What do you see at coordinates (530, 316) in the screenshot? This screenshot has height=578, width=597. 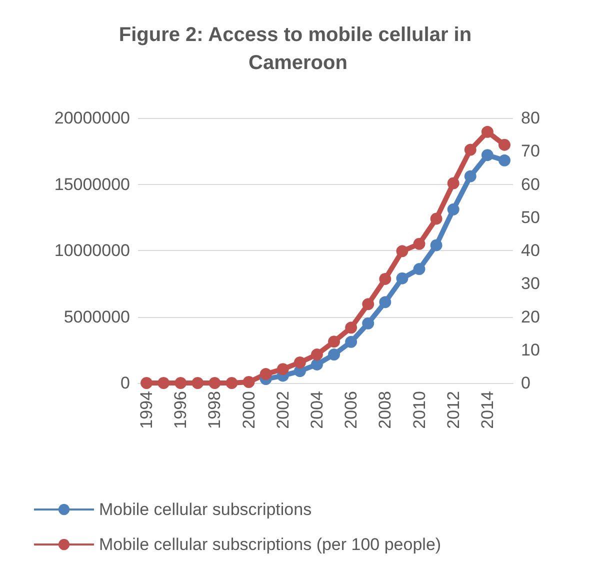 I see `y2-tick-label: 20` at bounding box center [530, 316].